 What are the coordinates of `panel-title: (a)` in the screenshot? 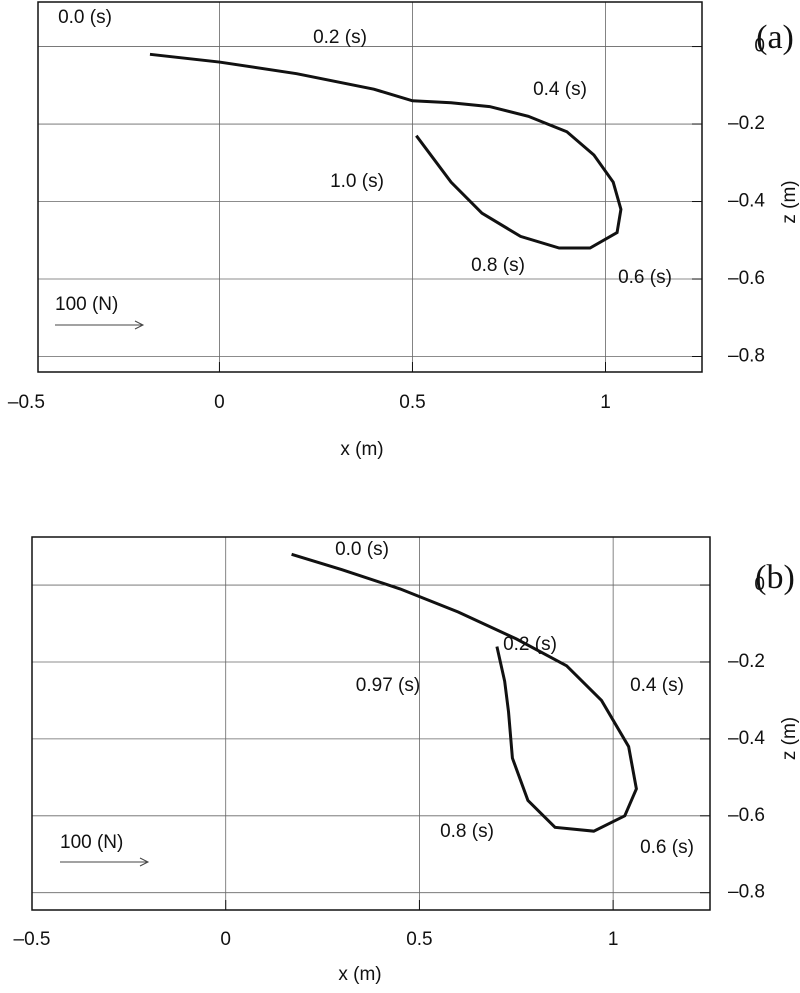 It's located at (775, 37).